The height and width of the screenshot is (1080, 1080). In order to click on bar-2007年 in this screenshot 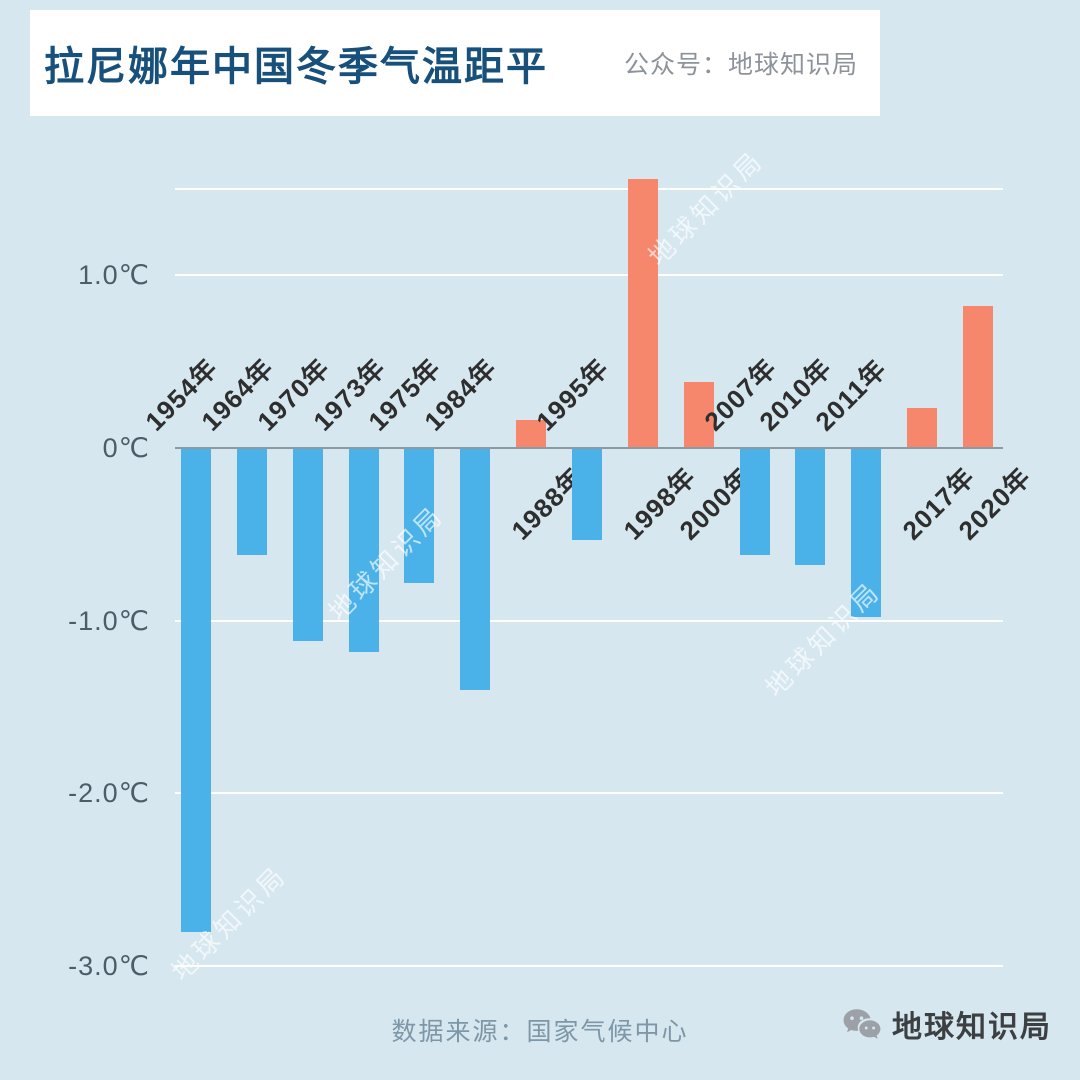, I will do `click(754, 502)`.